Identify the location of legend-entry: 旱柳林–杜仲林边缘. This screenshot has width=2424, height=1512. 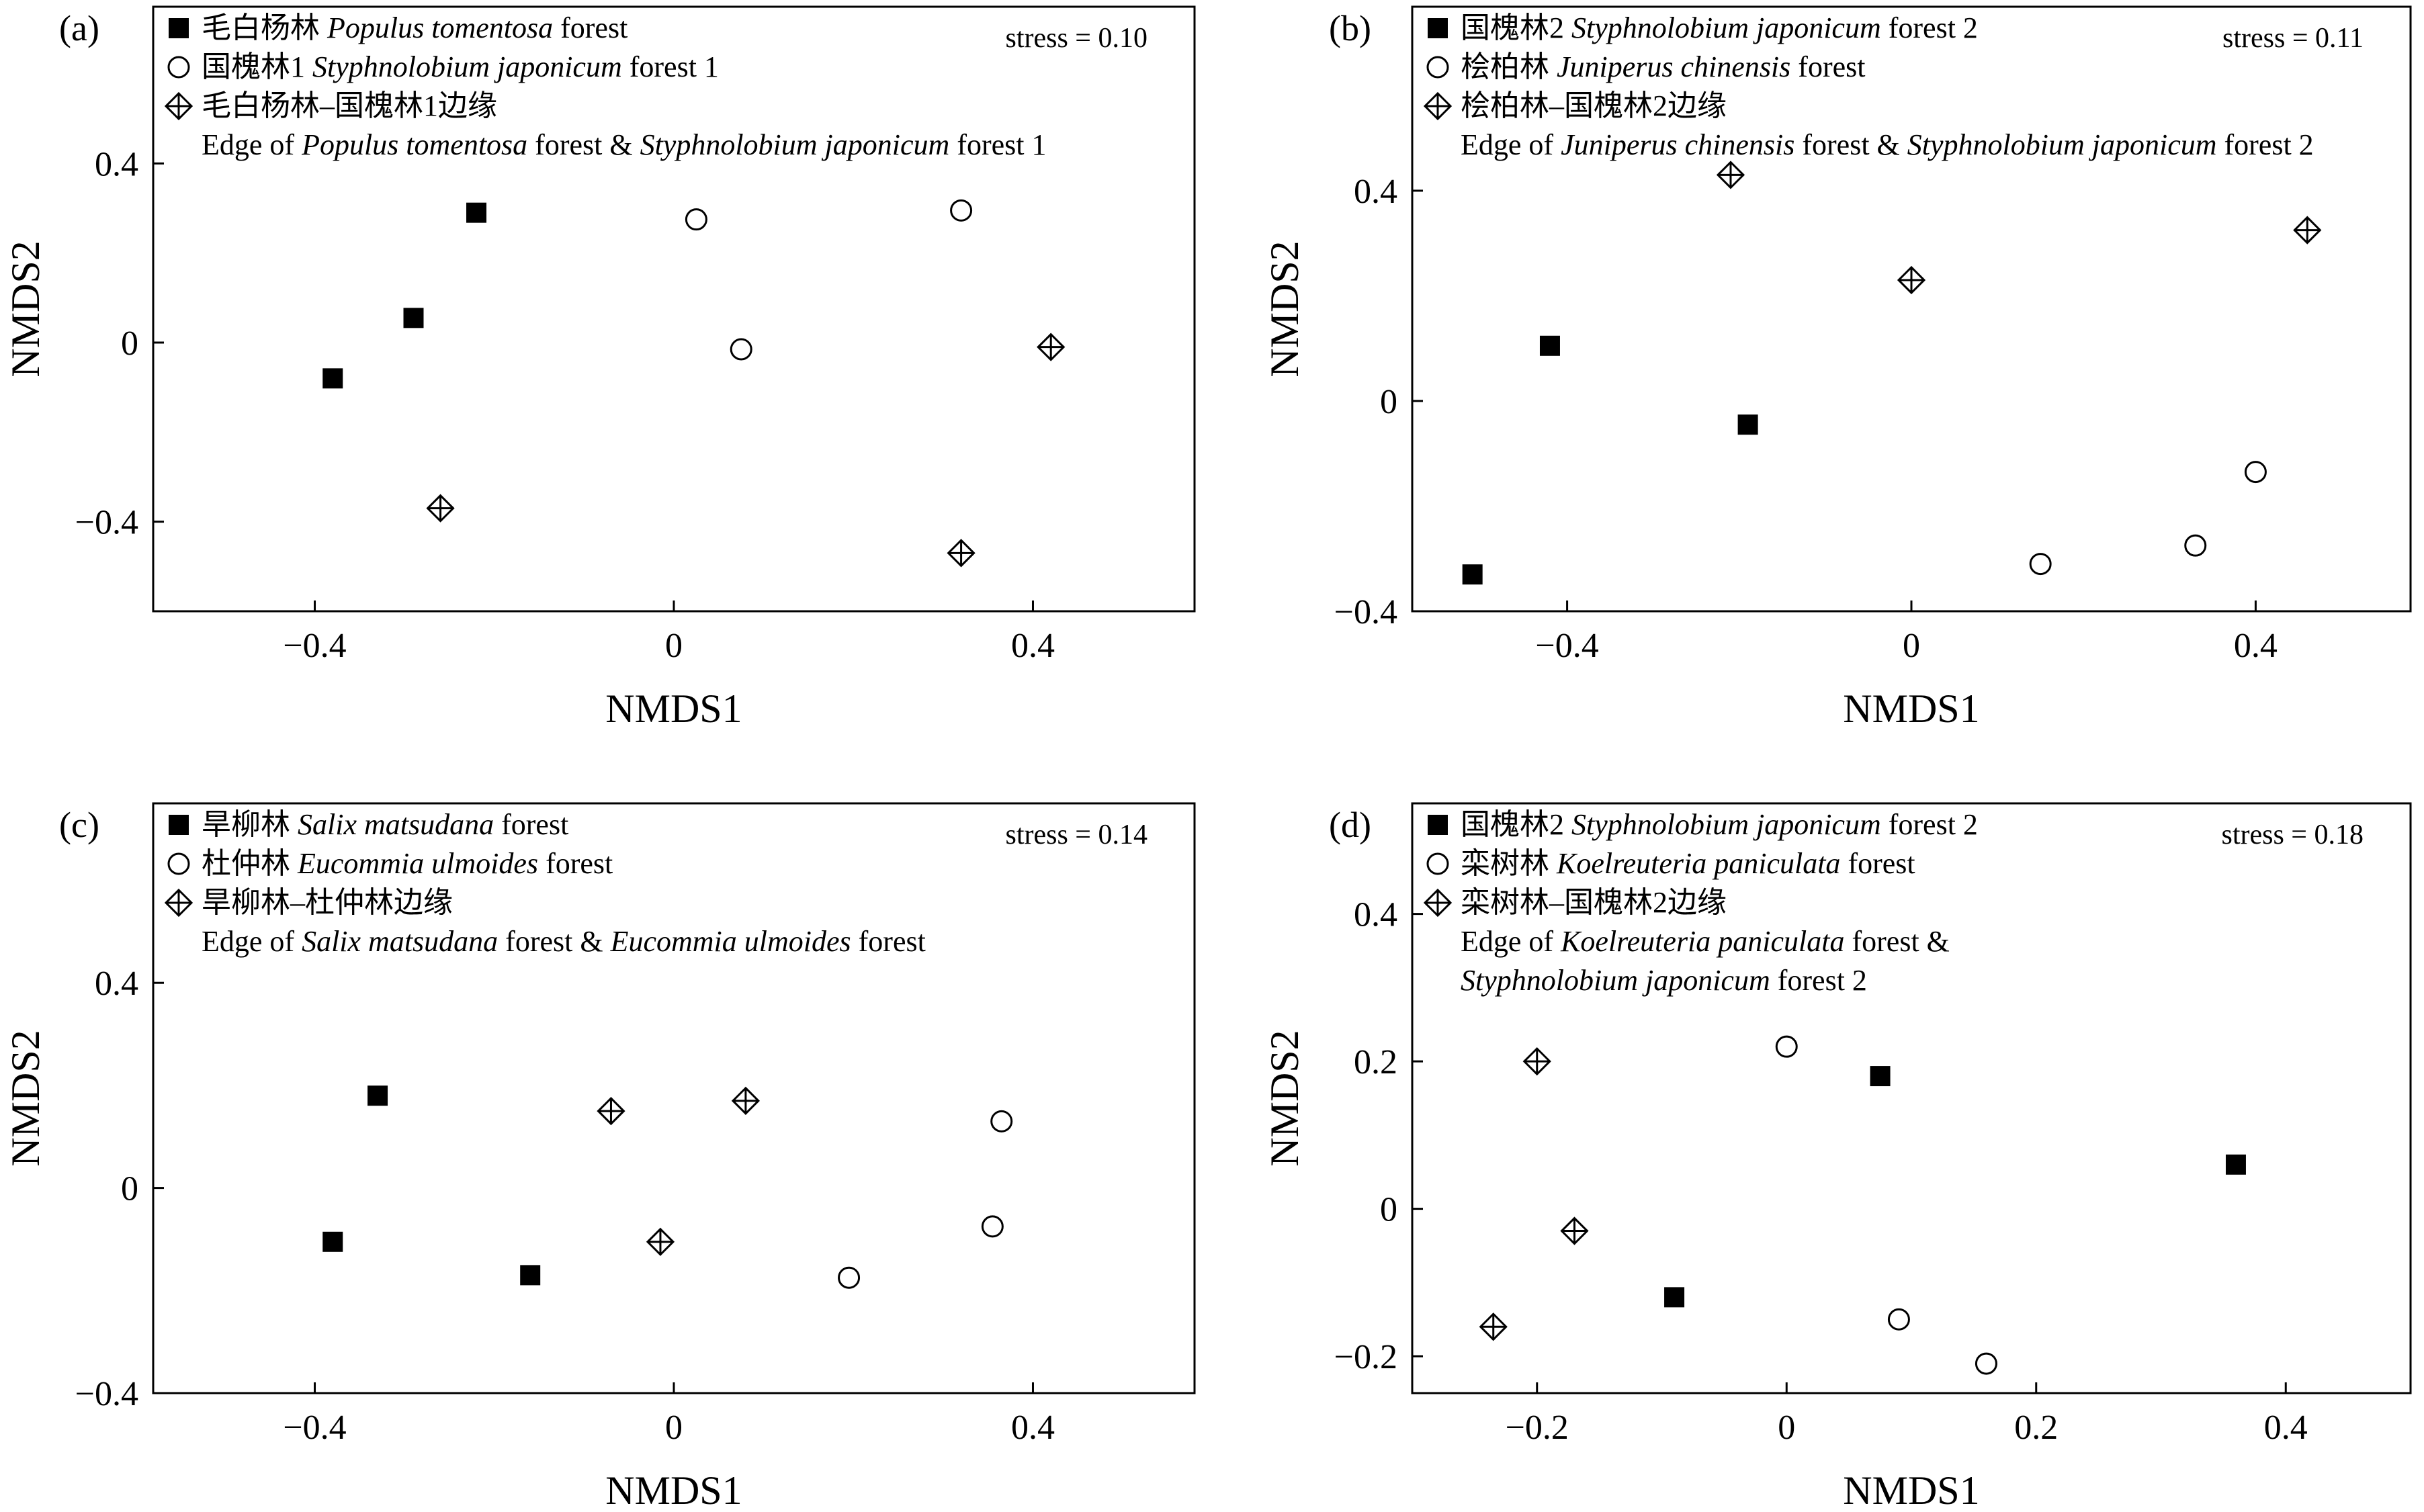
(327, 902).